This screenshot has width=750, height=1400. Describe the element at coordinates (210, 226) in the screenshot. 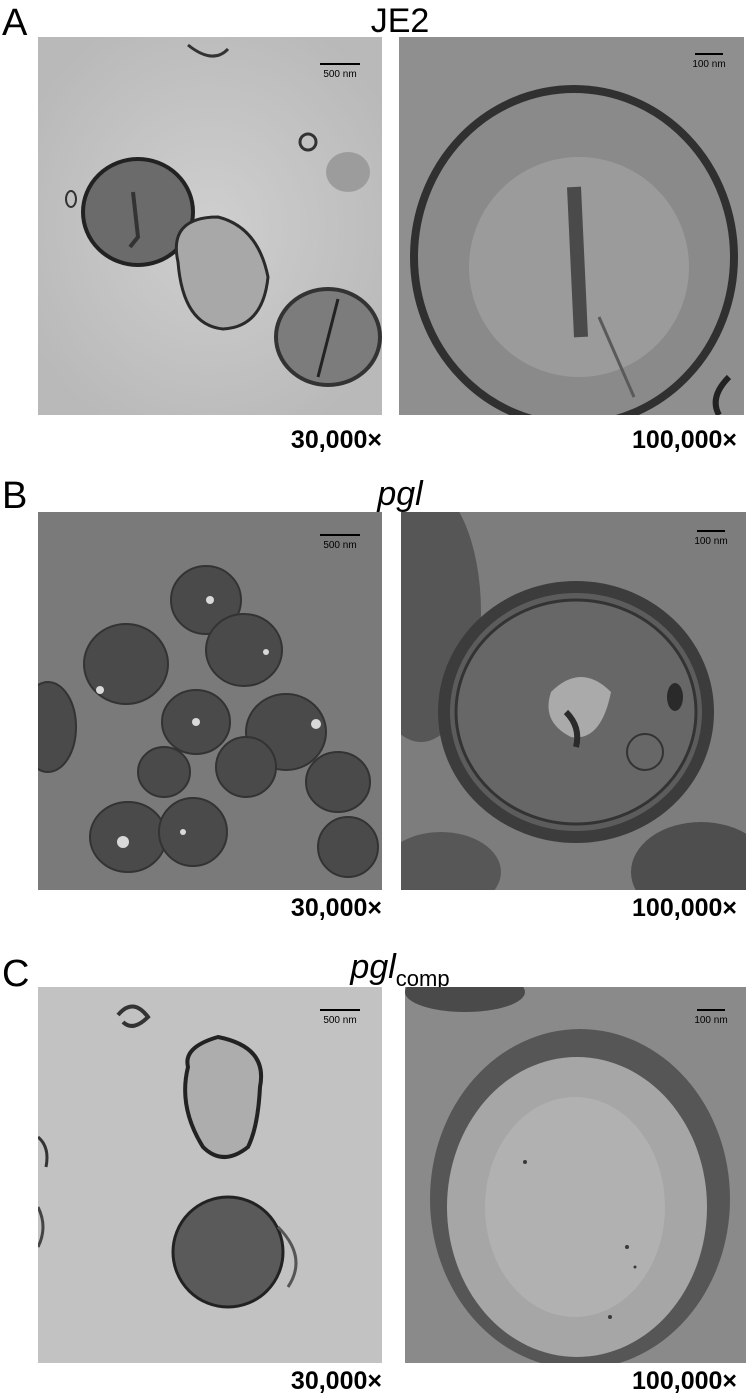

I see `panel-a-micrograph-30k: 500 nm` at that location.